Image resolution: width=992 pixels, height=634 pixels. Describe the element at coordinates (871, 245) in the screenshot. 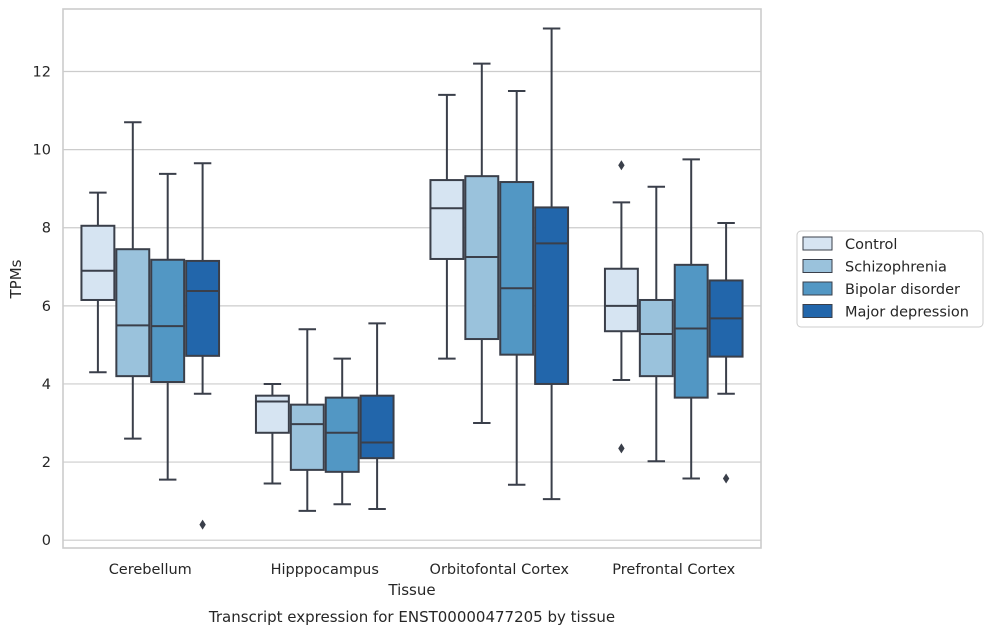

I see `legend-label: Control` at that location.